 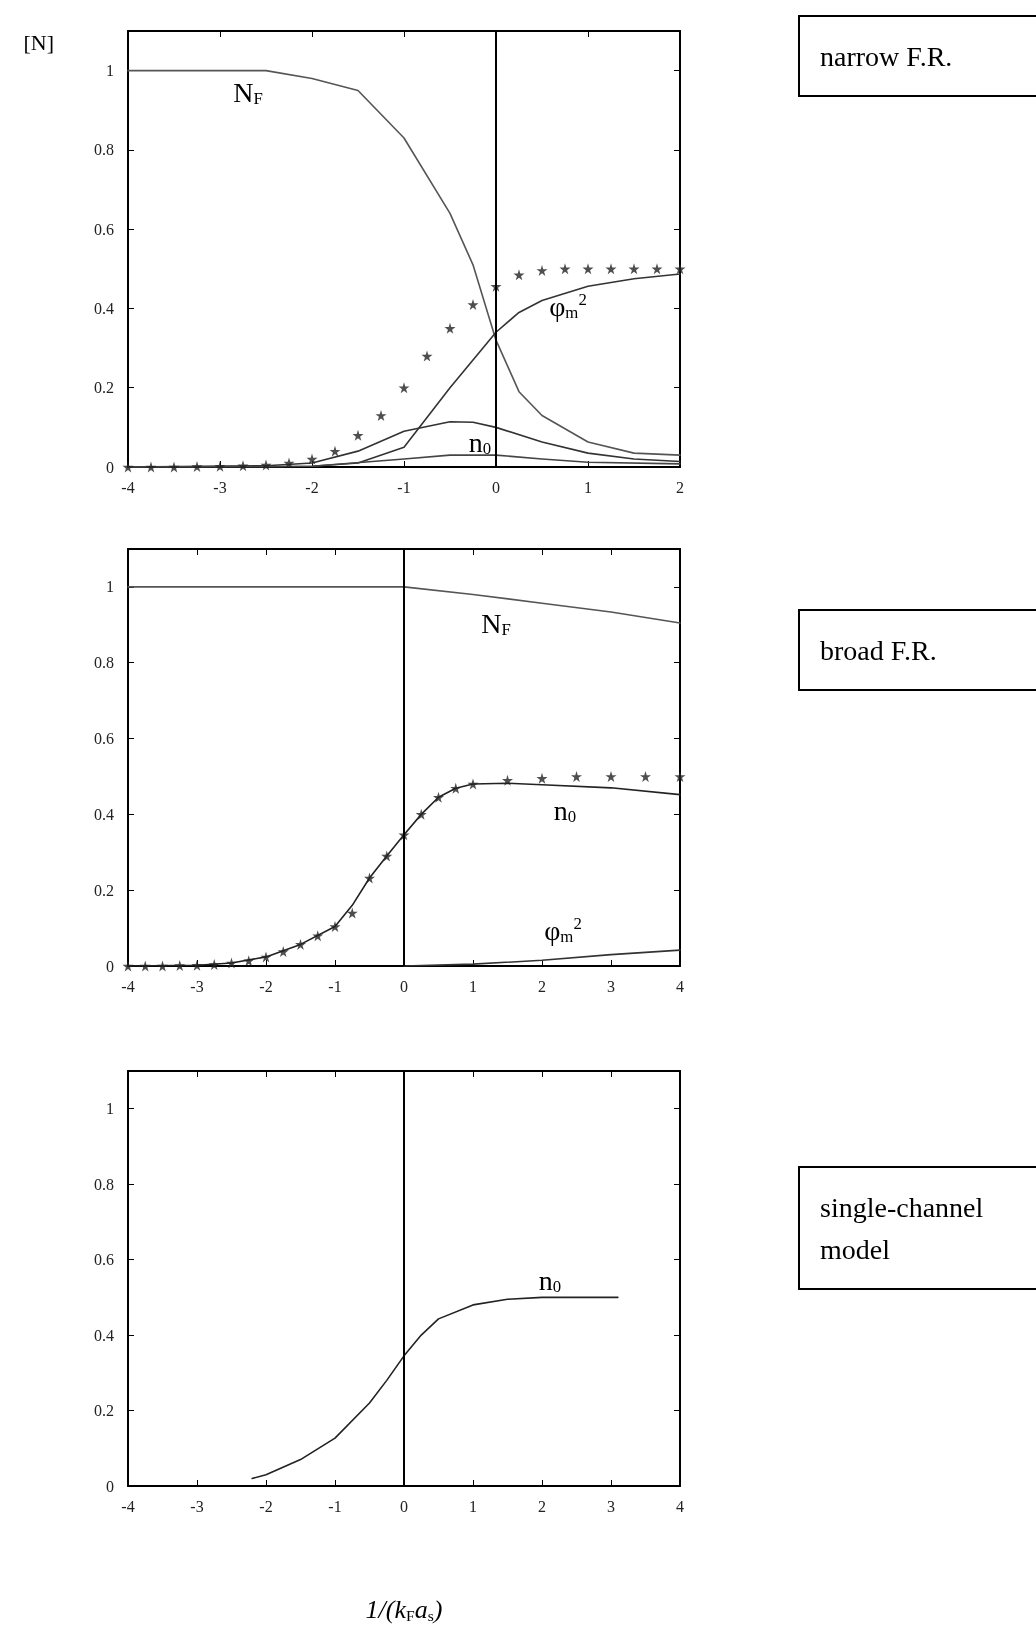 I want to click on text: single-channel model, so click(x=905, y=1228).